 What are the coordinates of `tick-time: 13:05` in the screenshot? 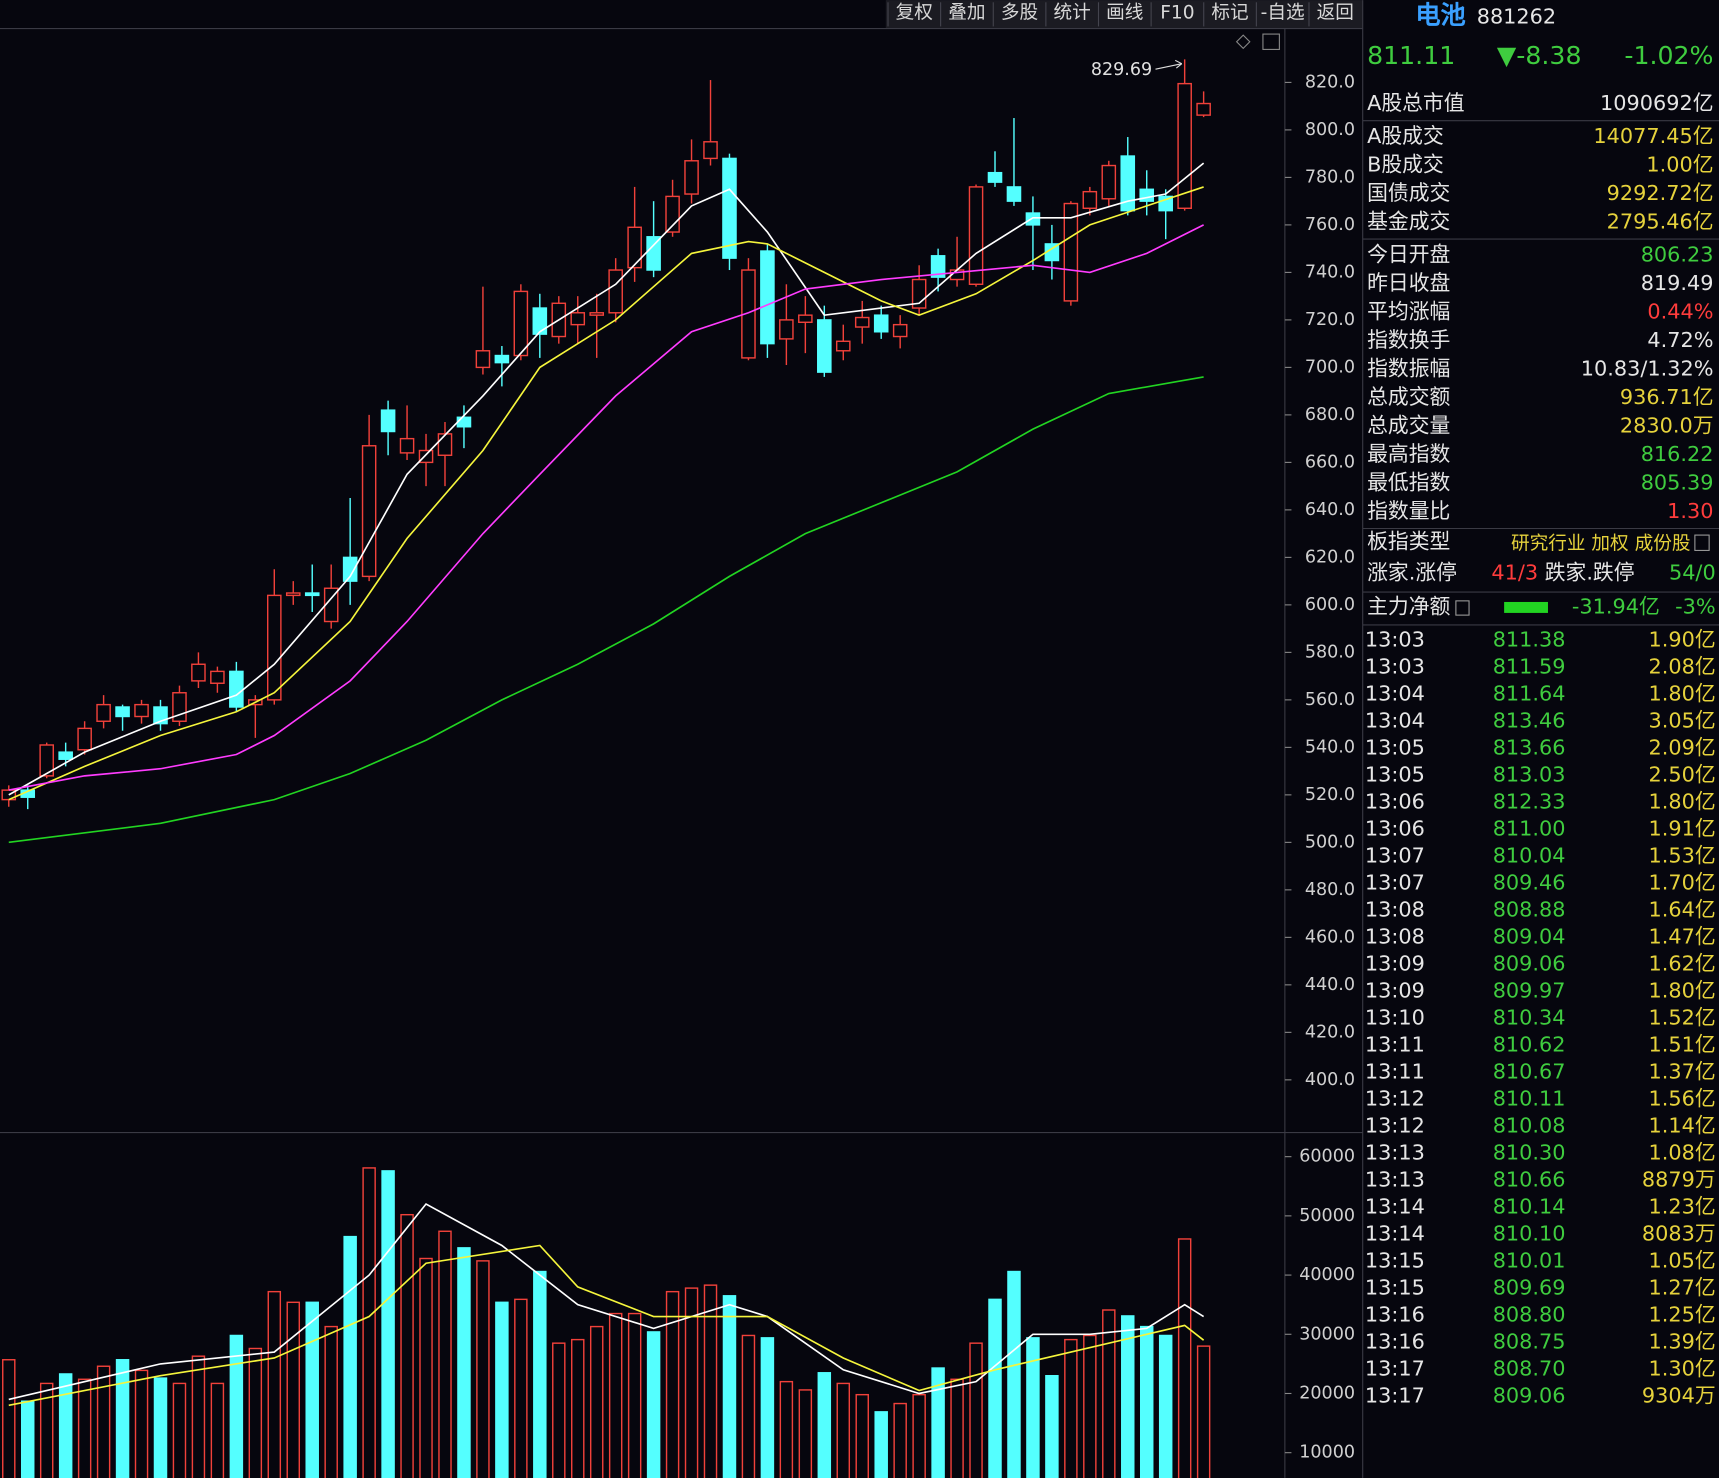 It's located at (1395, 774).